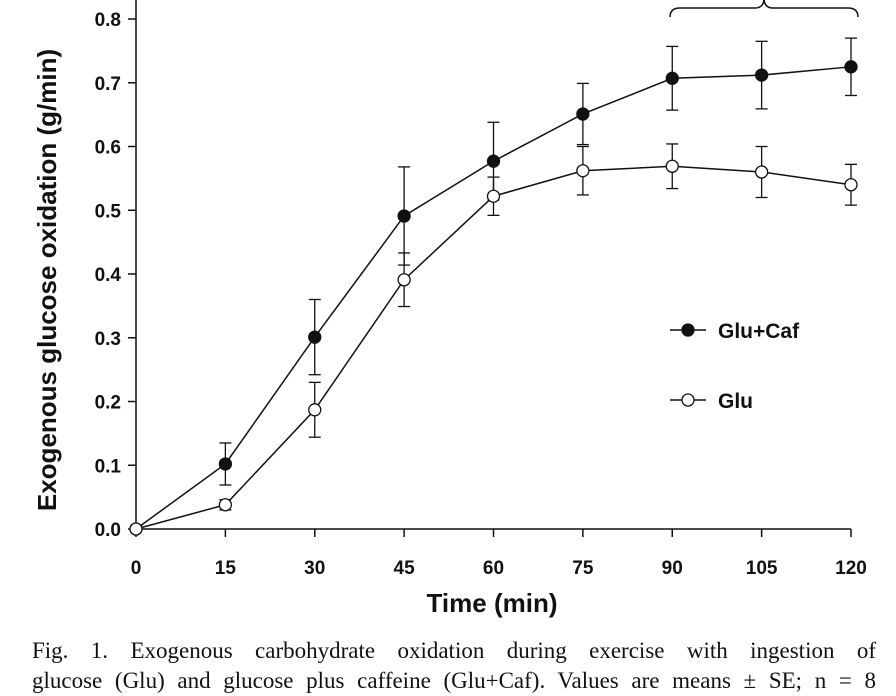 The height and width of the screenshot is (696, 896). I want to click on y-tick-label: 0.5, so click(108, 211).